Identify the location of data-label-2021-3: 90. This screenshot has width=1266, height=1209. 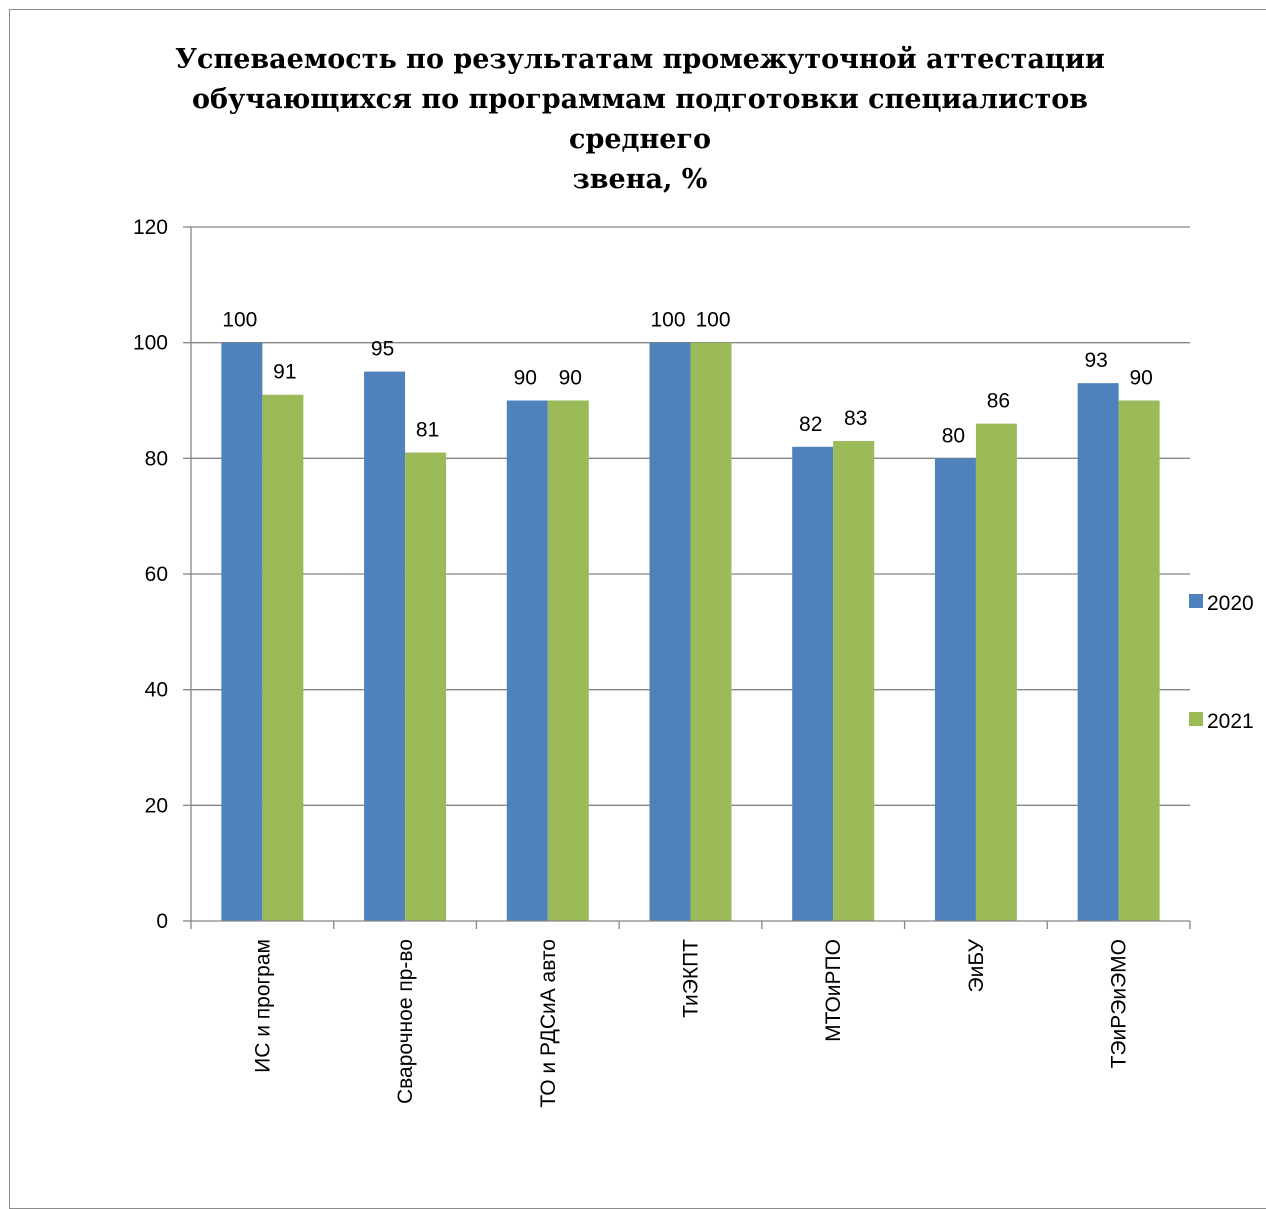
(570, 378).